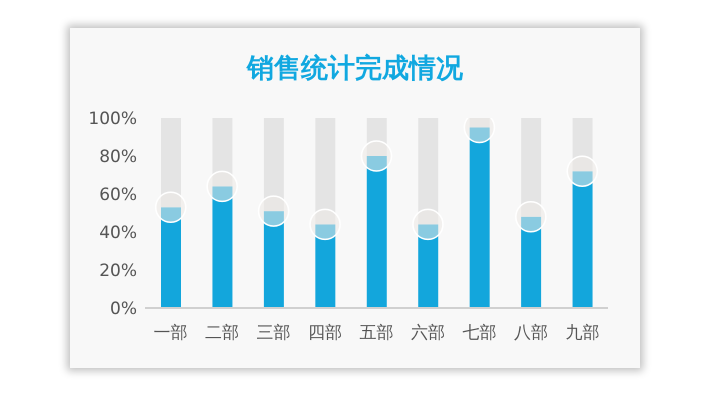  I want to click on chart-title: 销售统计完成情况, so click(354, 69).